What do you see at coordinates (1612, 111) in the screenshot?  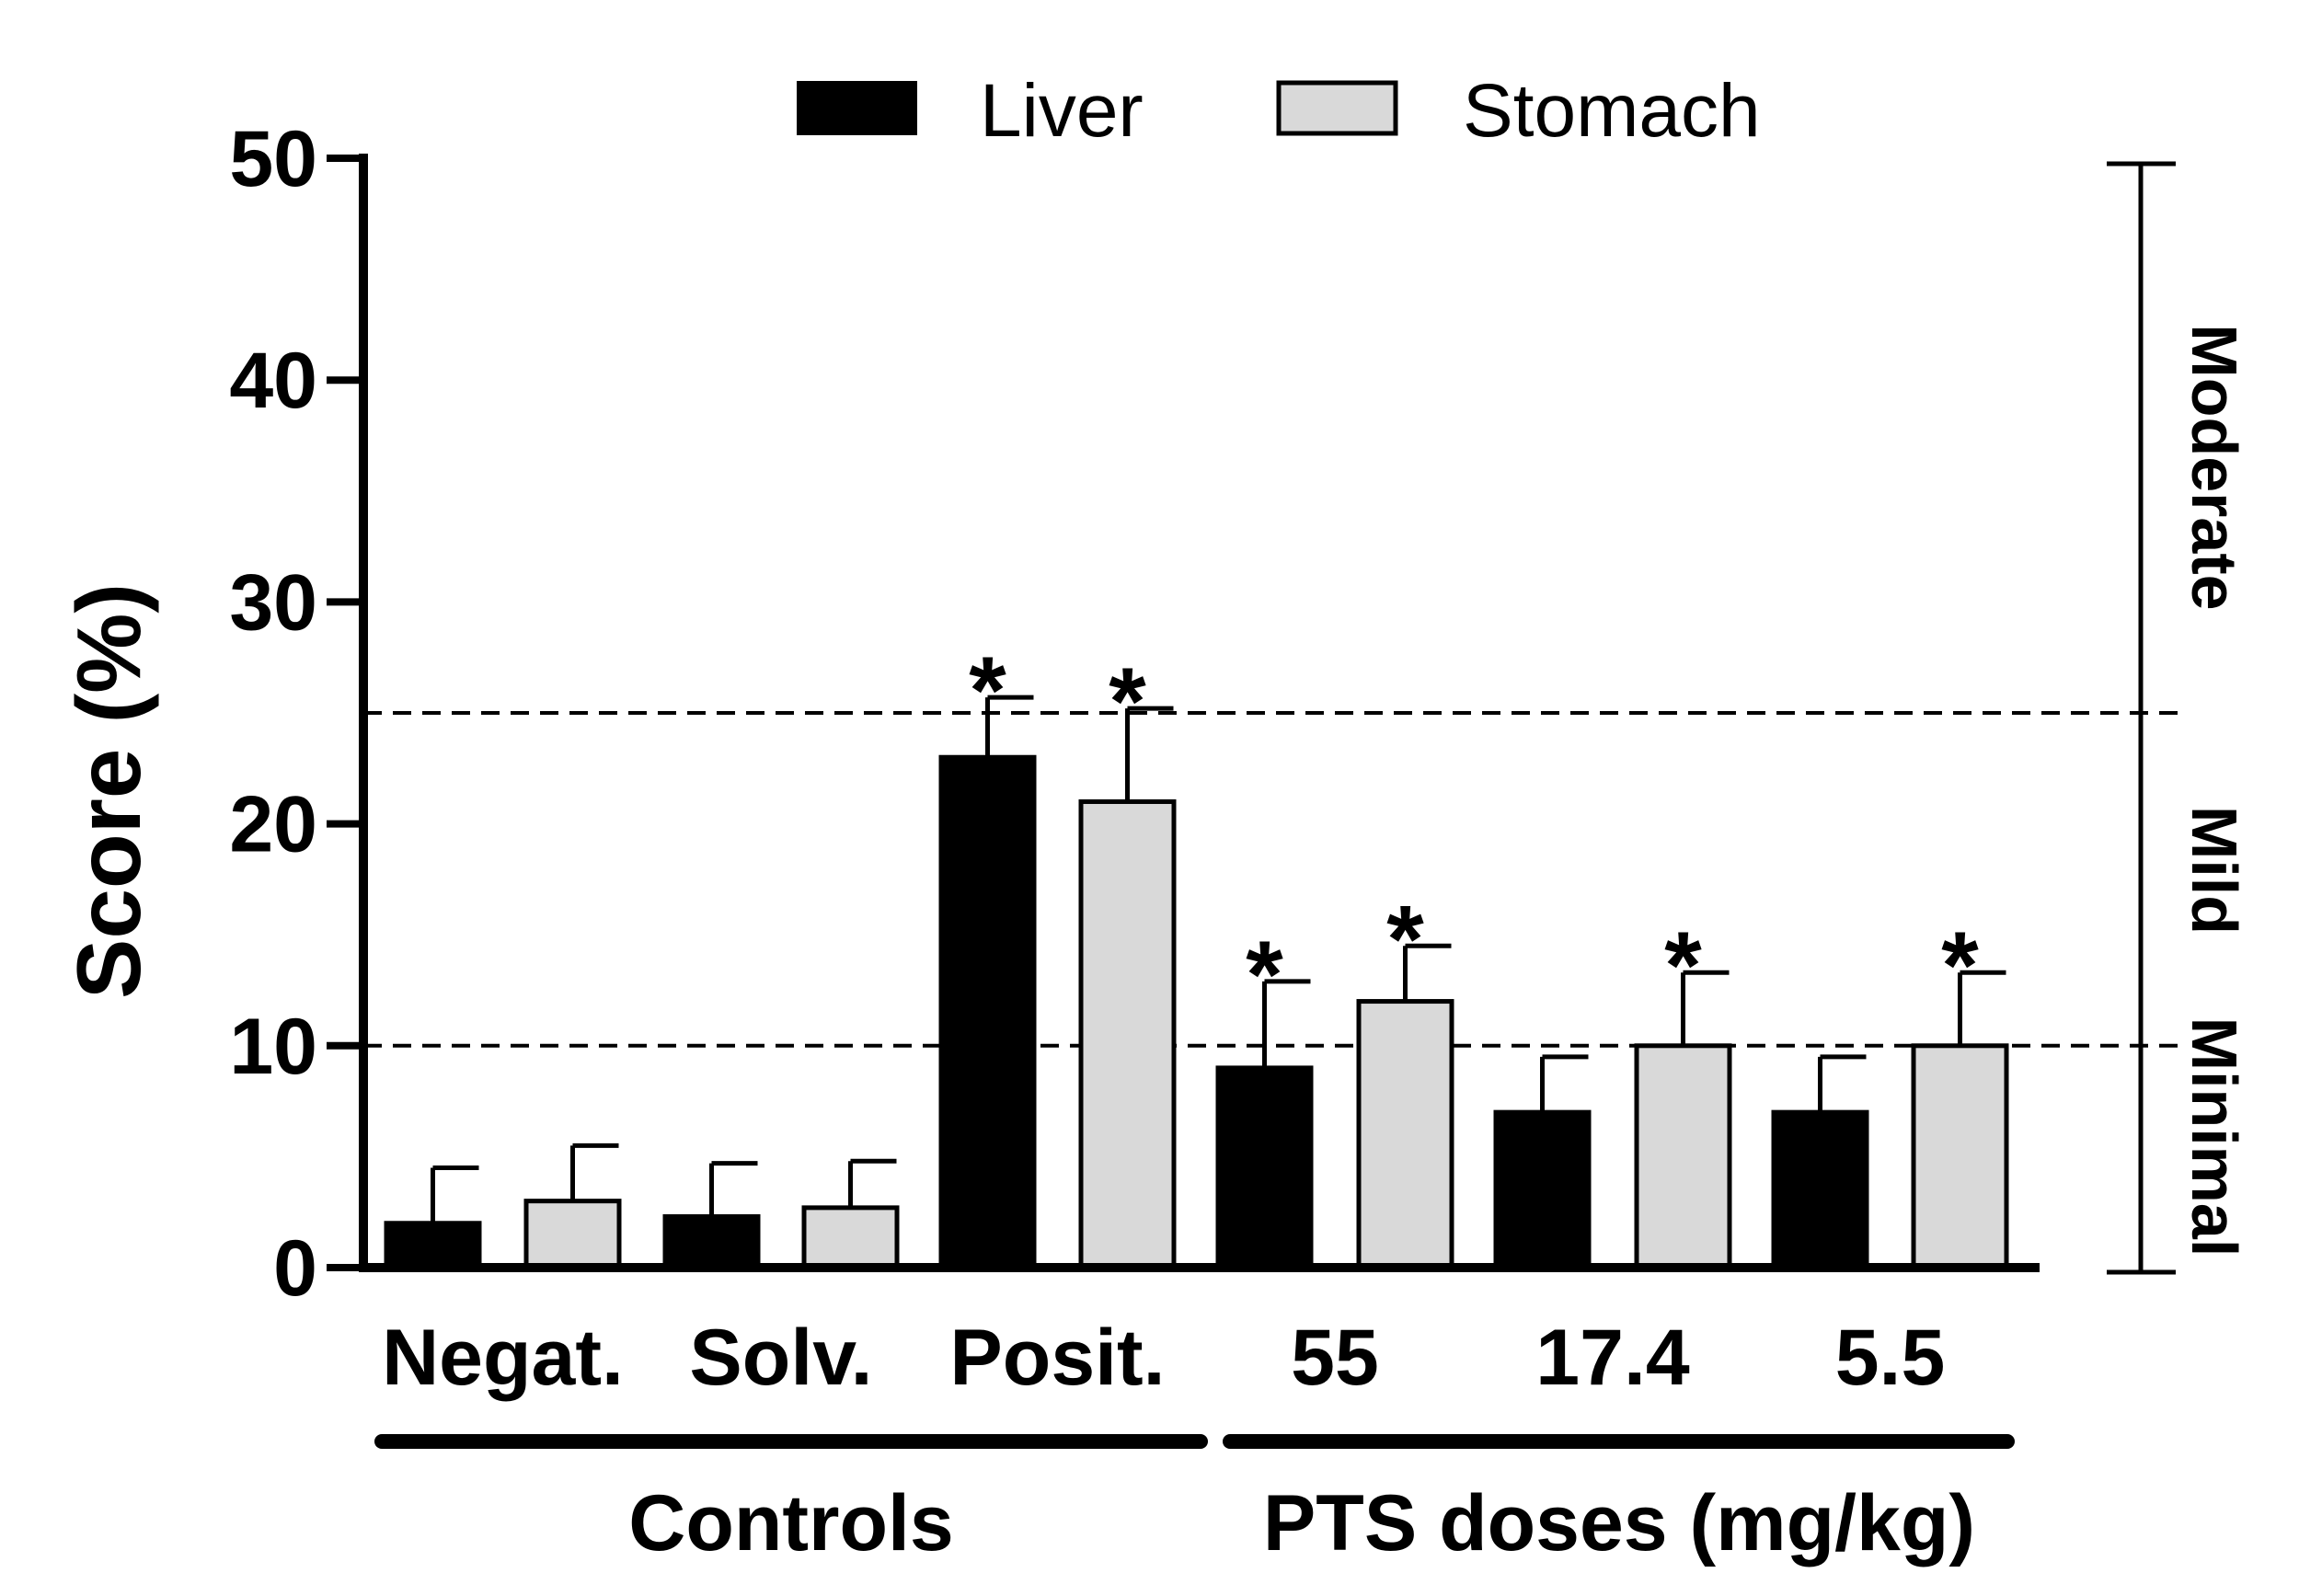 I see `legend-label-stomach: Stomach` at bounding box center [1612, 111].